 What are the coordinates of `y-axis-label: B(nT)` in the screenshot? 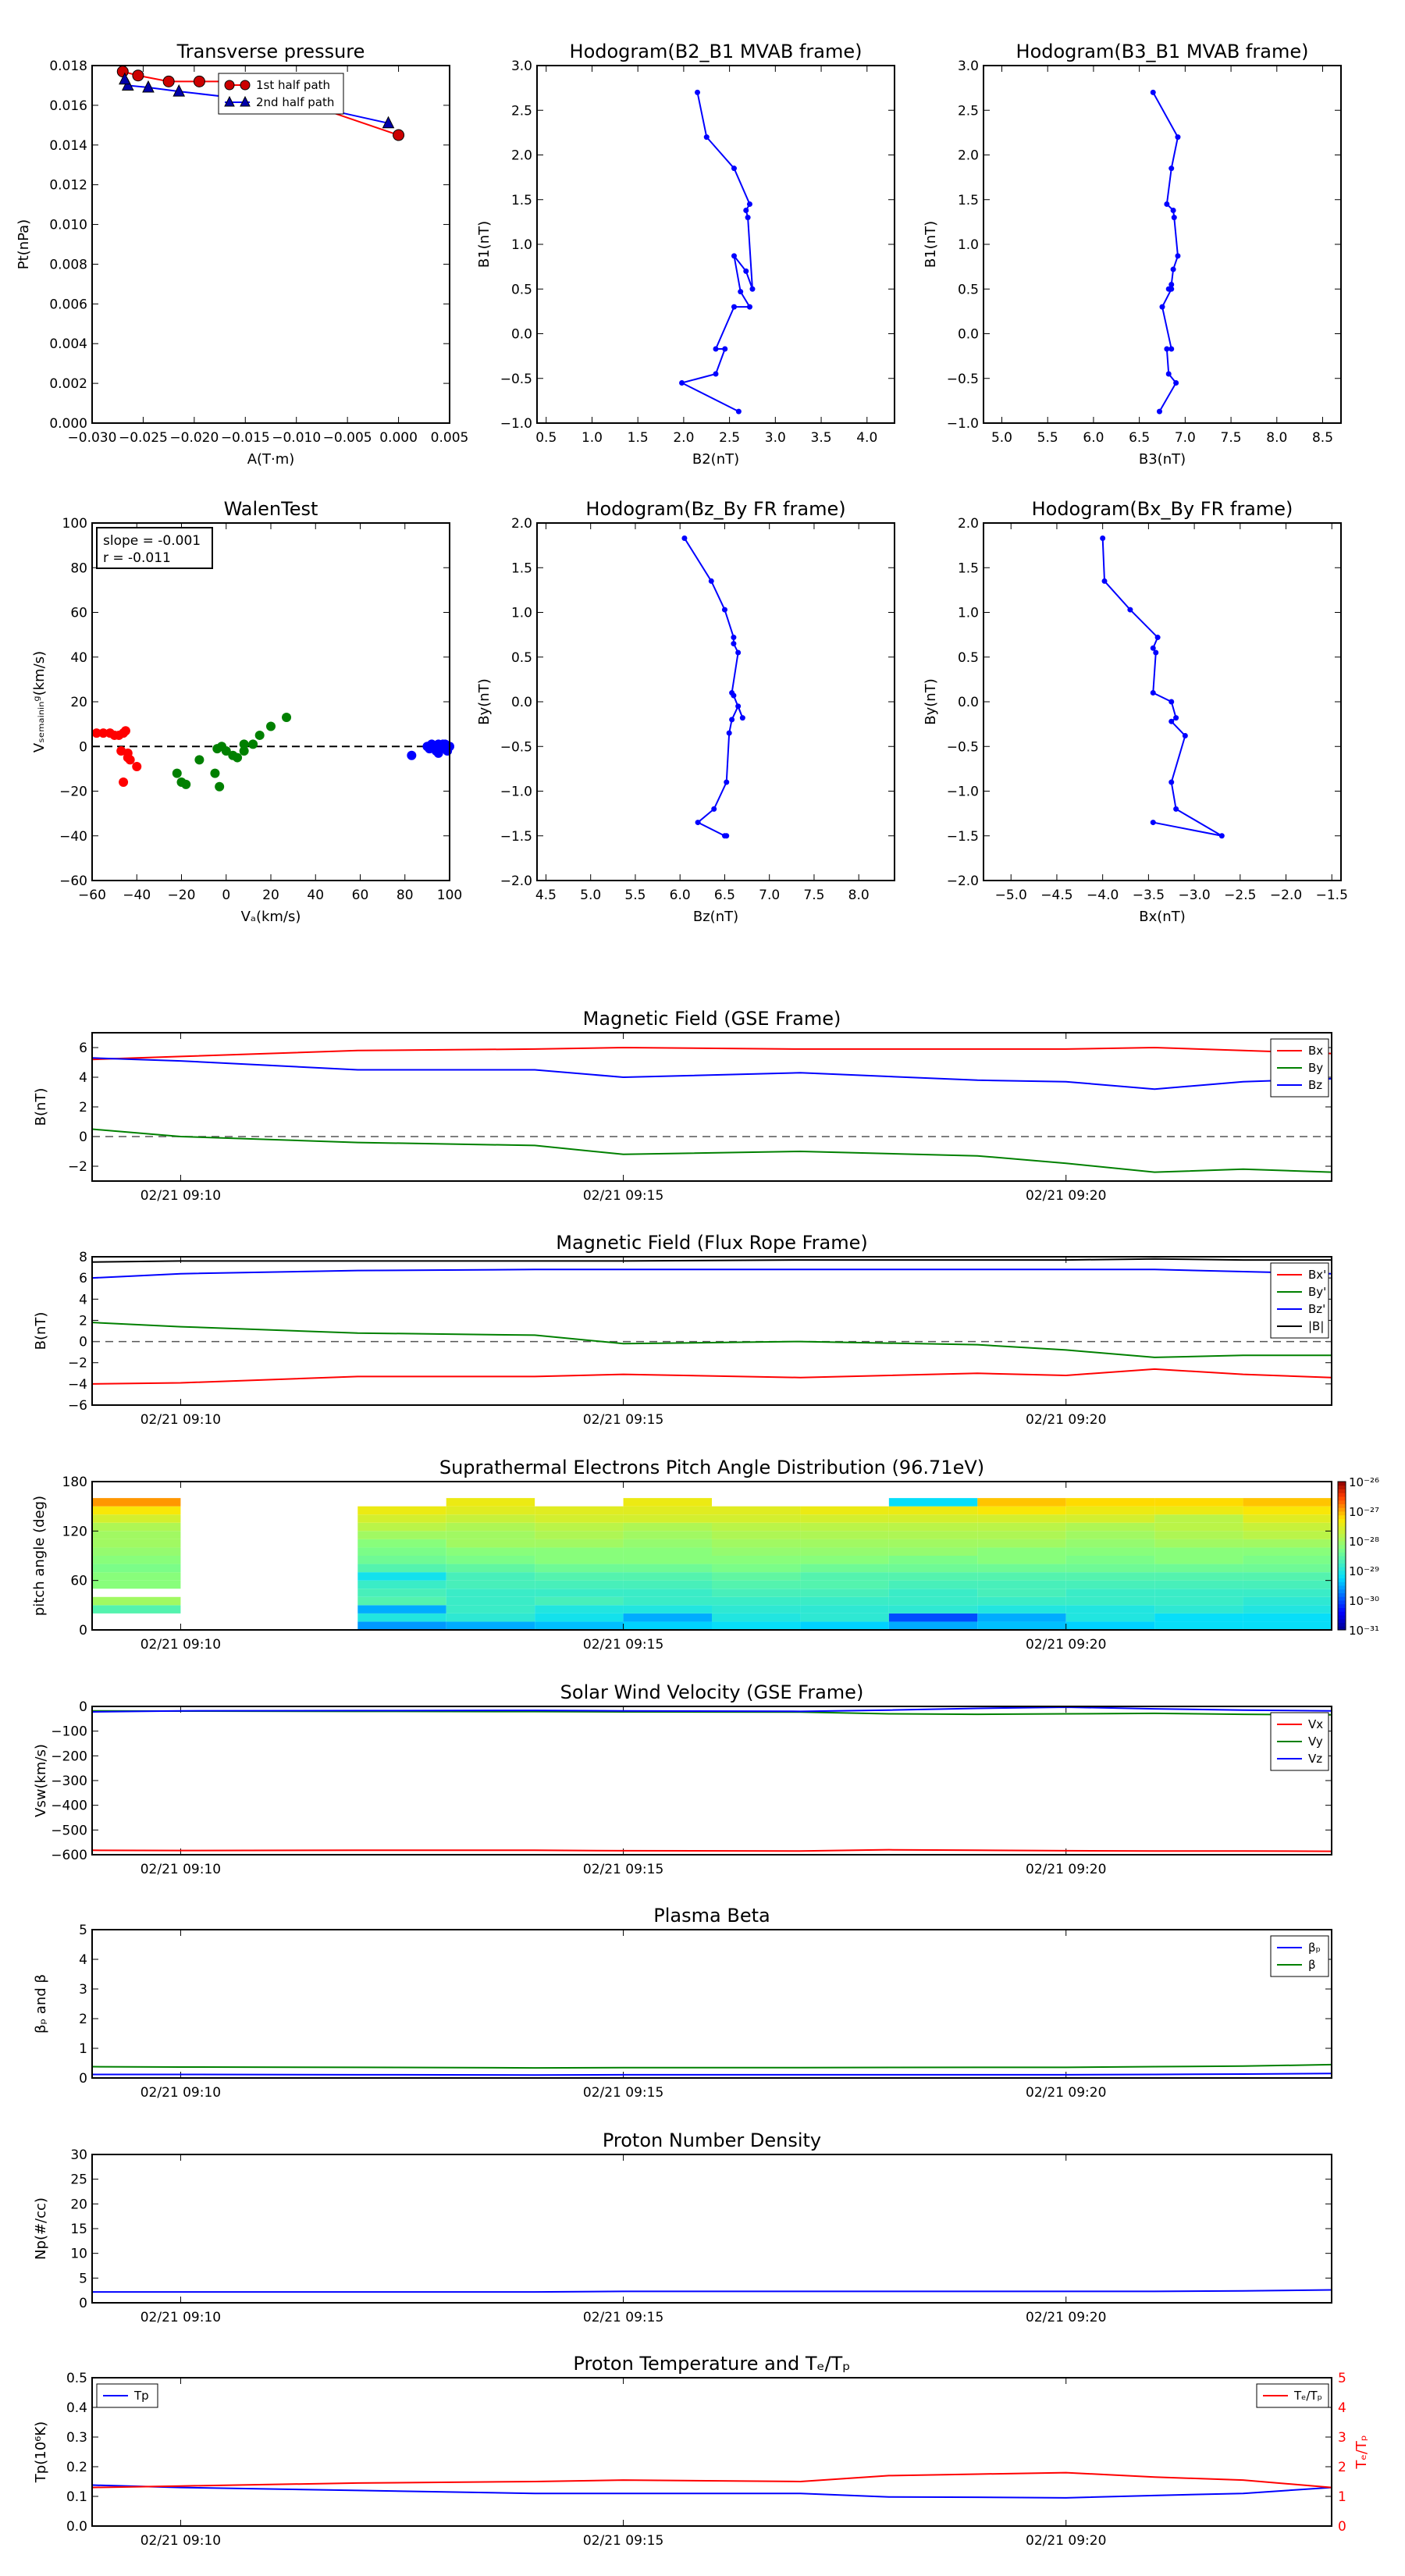 It's located at (41, 1107).